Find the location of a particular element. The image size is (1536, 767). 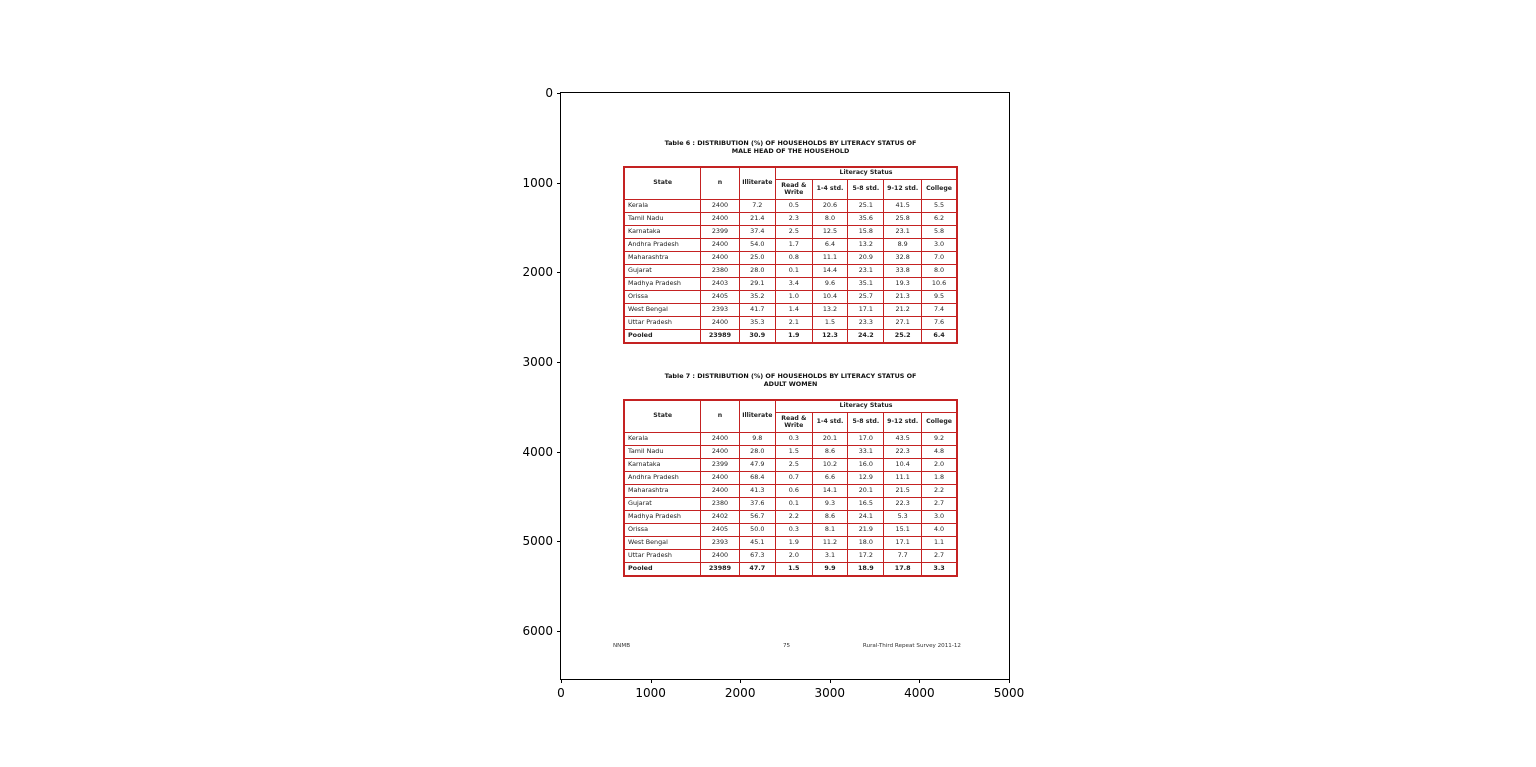

value-cell: 1.5 is located at coordinates (794, 569).